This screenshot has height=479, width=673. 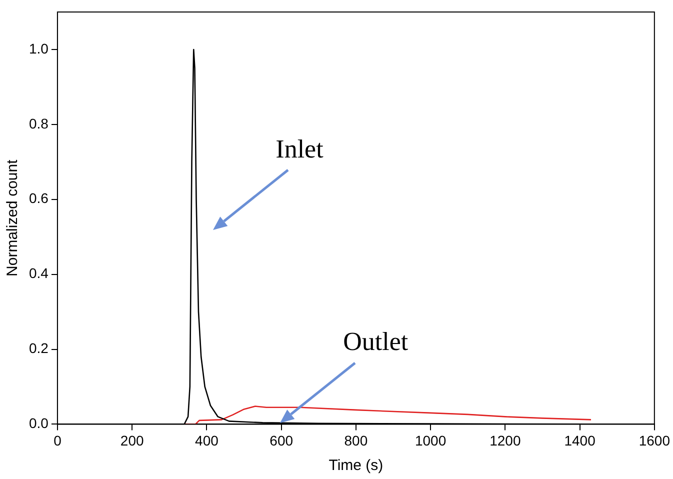 What do you see at coordinates (505, 440) in the screenshot?
I see `x-tick-label: 1200` at bounding box center [505, 440].